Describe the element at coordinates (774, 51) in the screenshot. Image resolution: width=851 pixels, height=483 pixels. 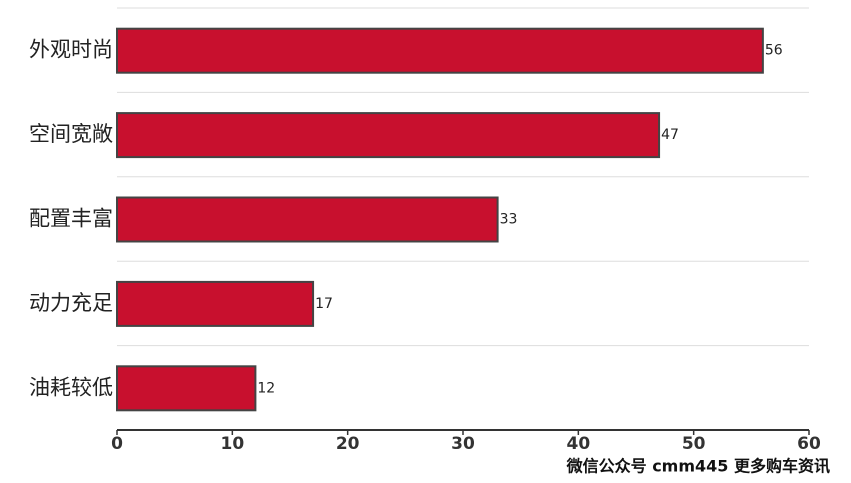
I see `data-label: 56` at that location.